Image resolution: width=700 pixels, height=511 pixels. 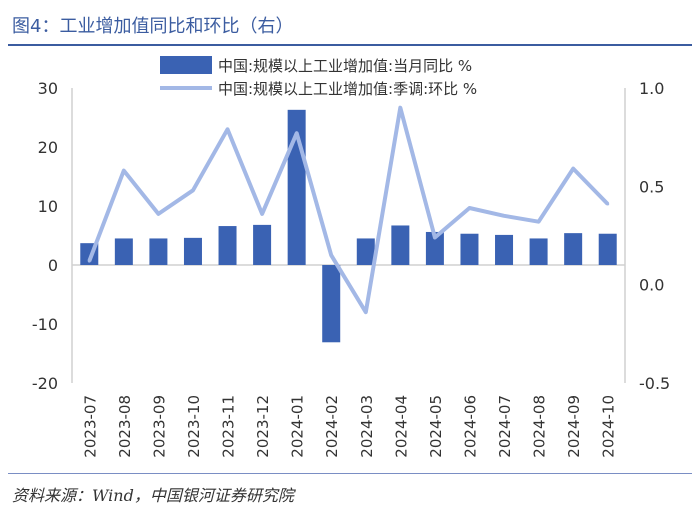 I want to click on legend-bar-swatch, so click(x=186, y=65).